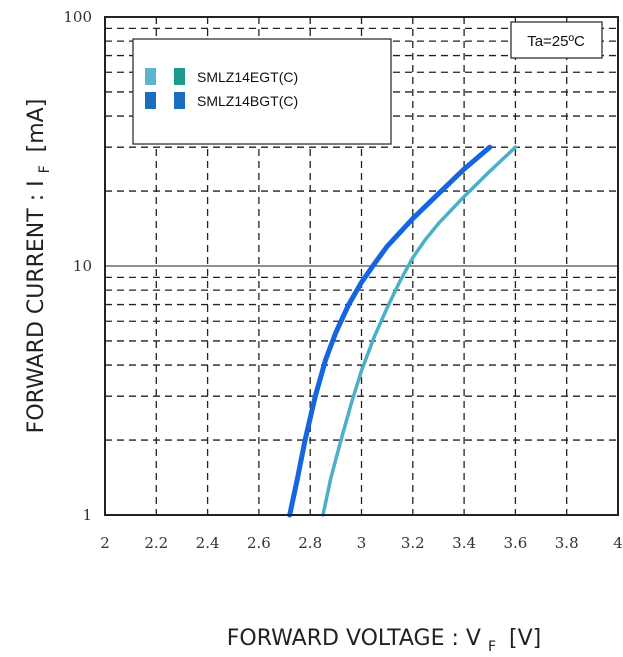 This screenshot has height=657, width=623. Describe the element at coordinates (45, 169) in the screenshot. I see `y-axis-title-sub: F` at that location.